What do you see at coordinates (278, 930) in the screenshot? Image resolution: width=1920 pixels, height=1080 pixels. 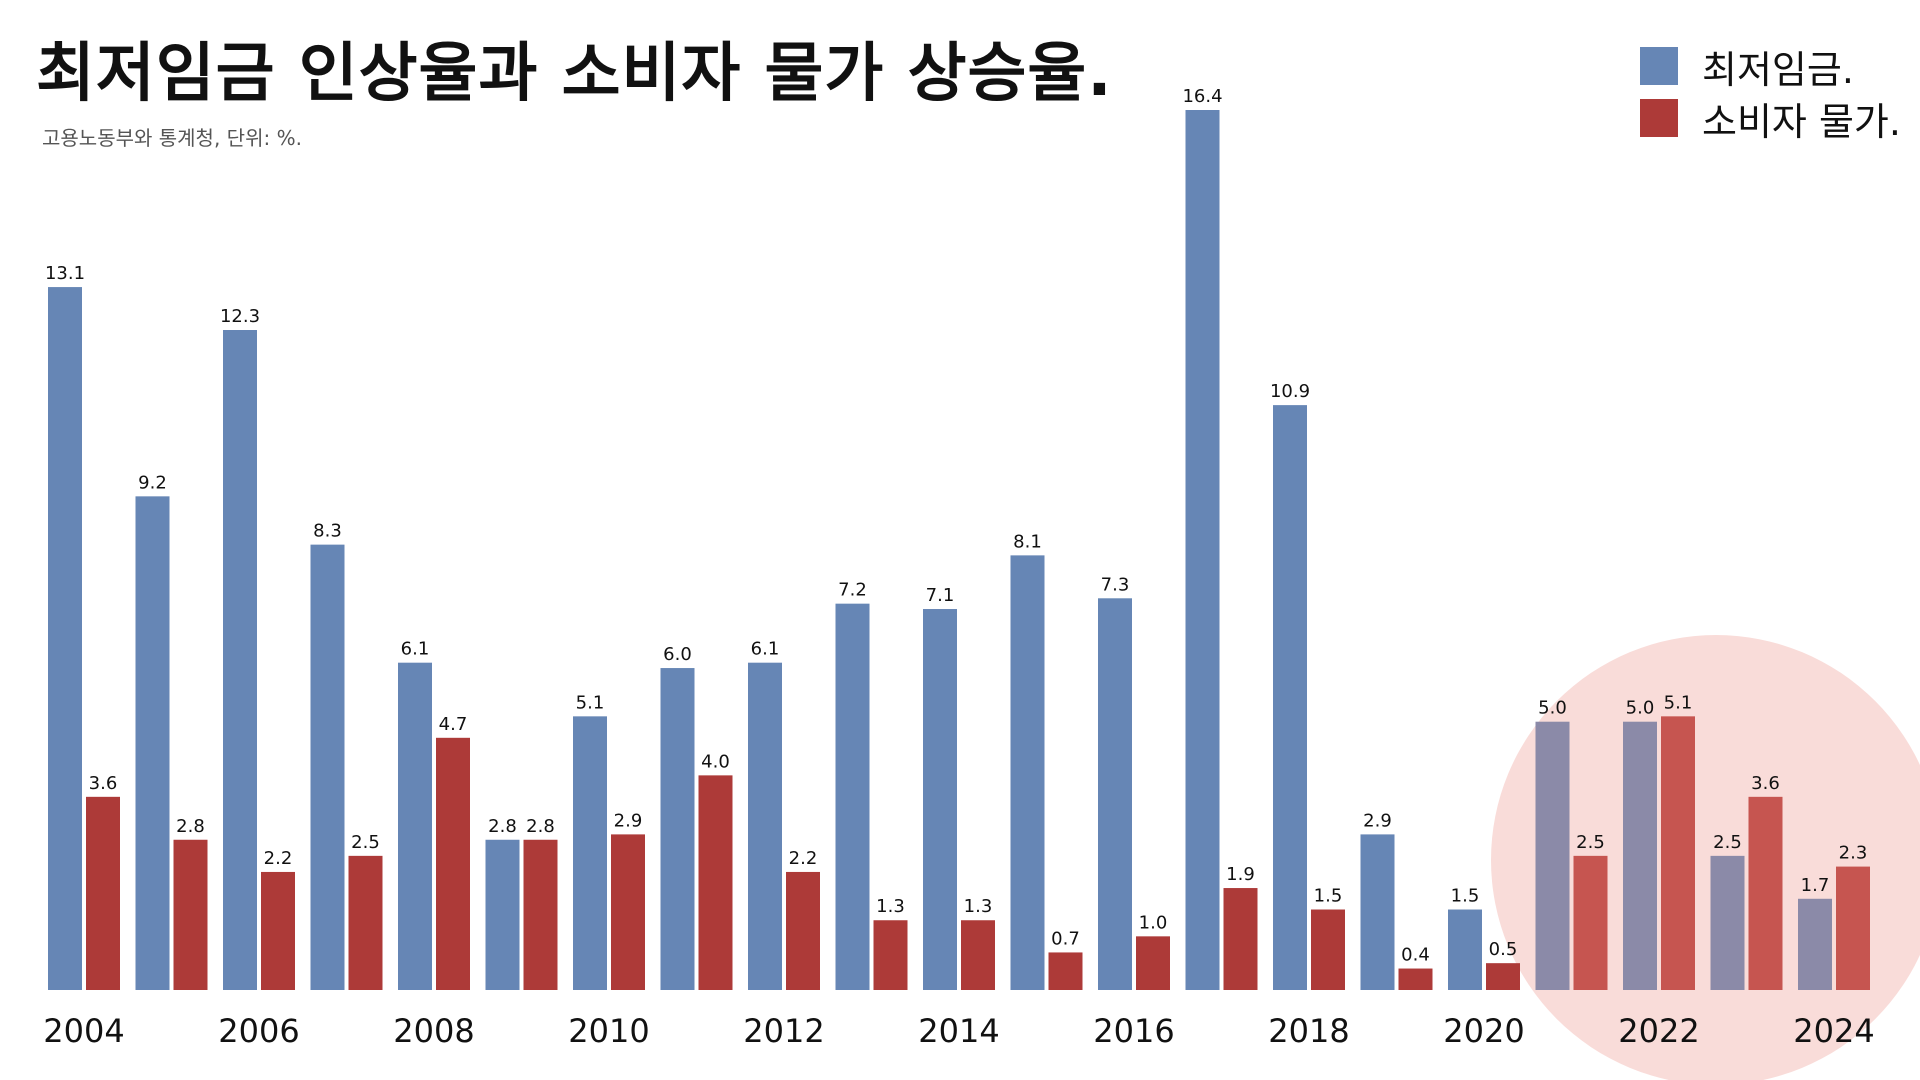 I see `bar-cpi-2006` at bounding box center [278, 930].